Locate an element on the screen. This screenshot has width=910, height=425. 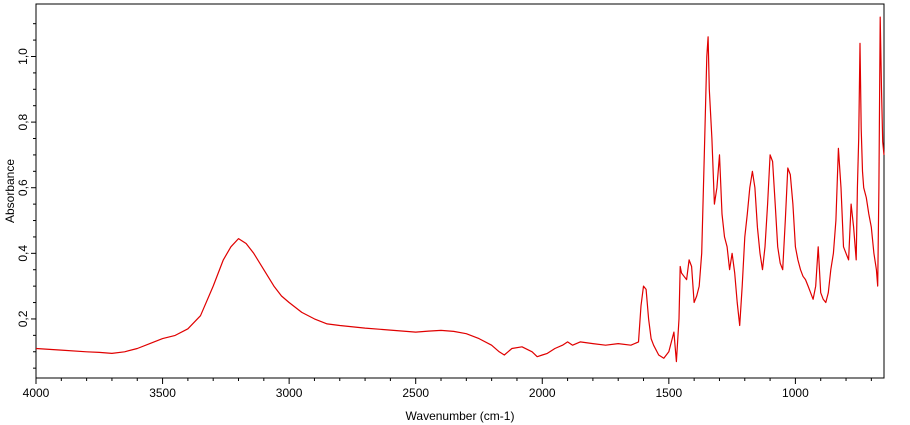
x-tick-label: 3000 is located at coordinates (289, 393).